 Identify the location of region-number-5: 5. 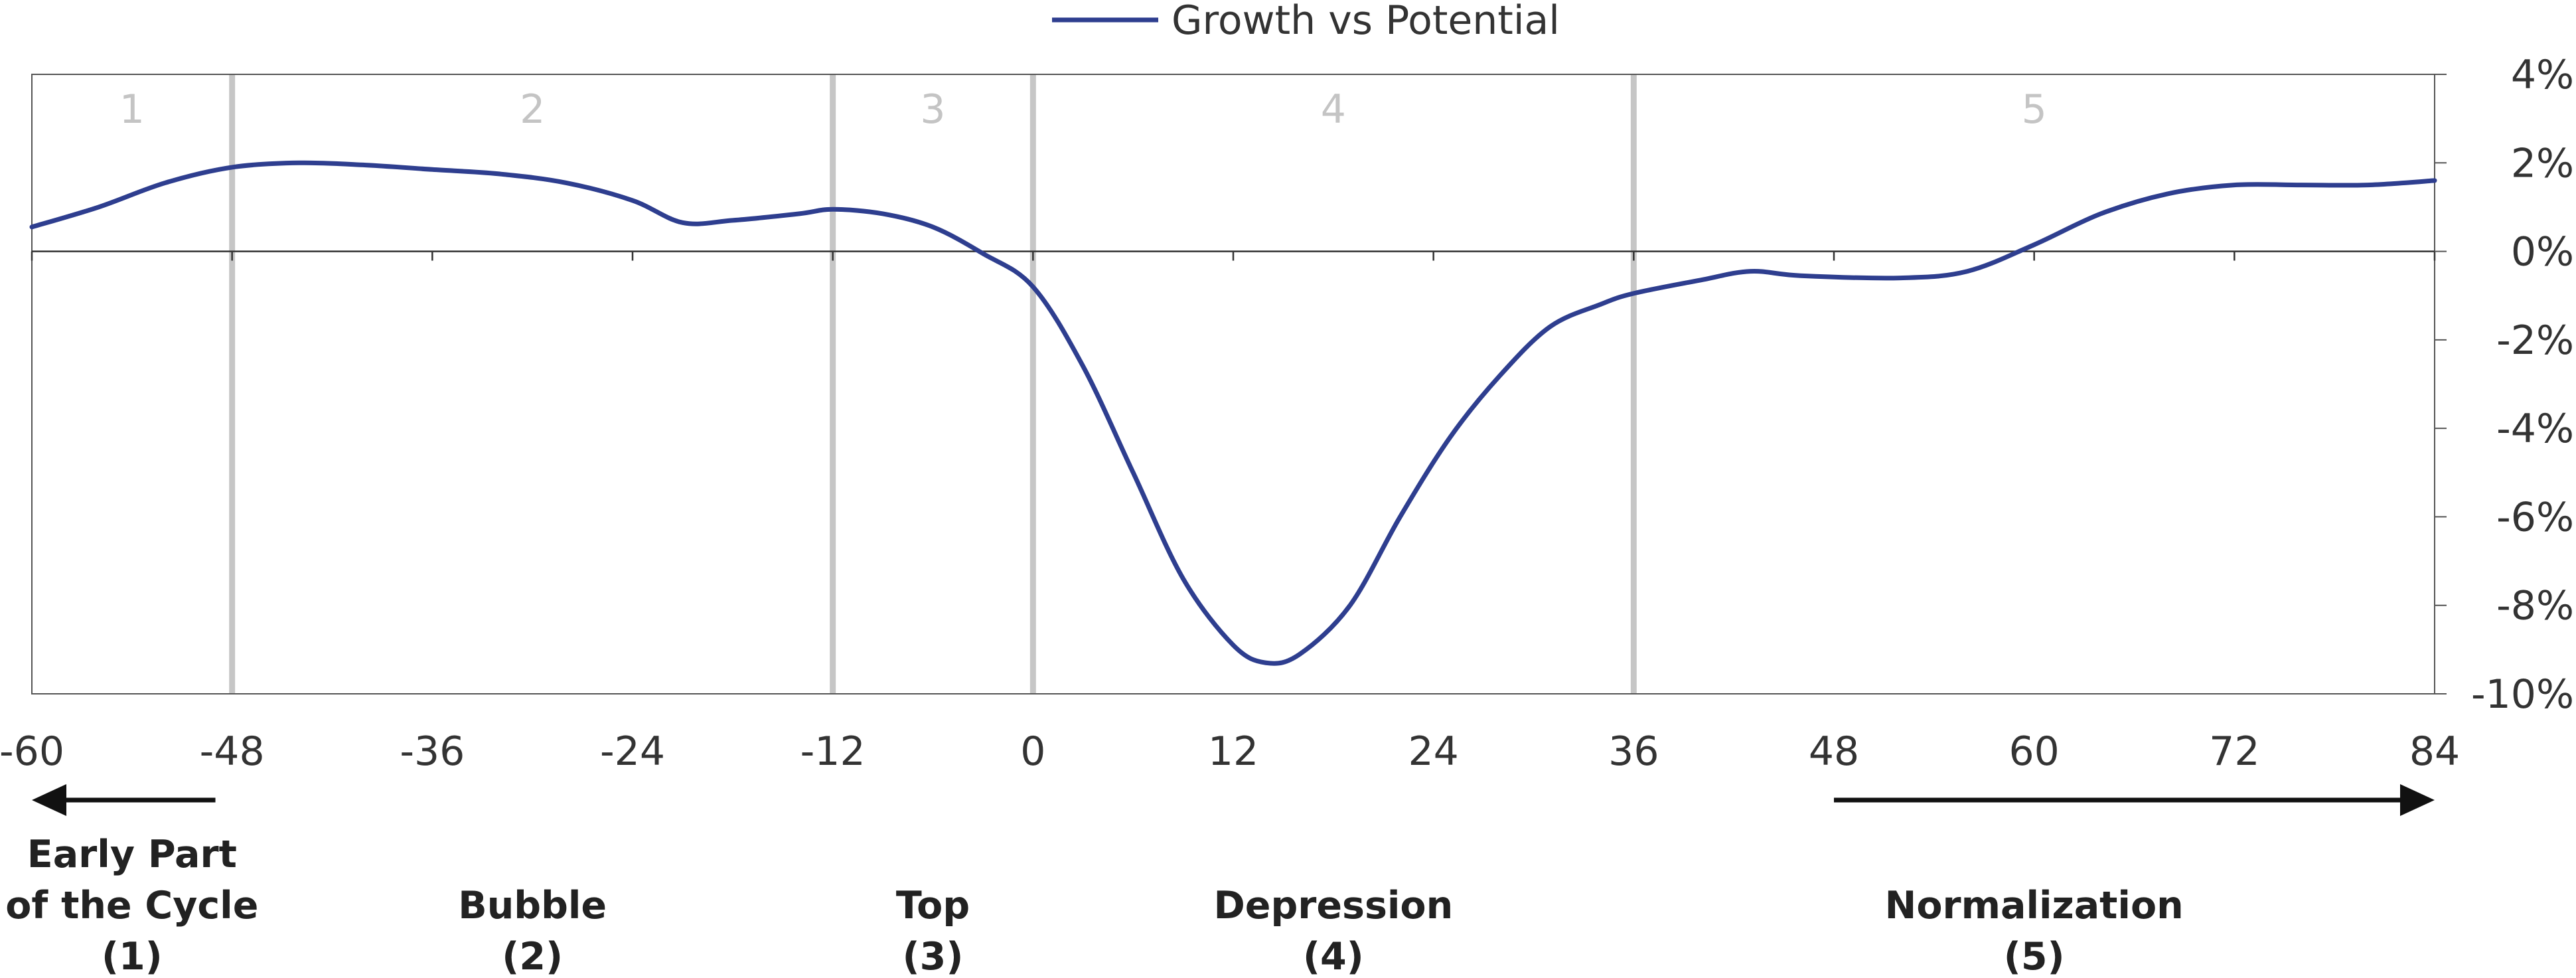
(2035, 109).